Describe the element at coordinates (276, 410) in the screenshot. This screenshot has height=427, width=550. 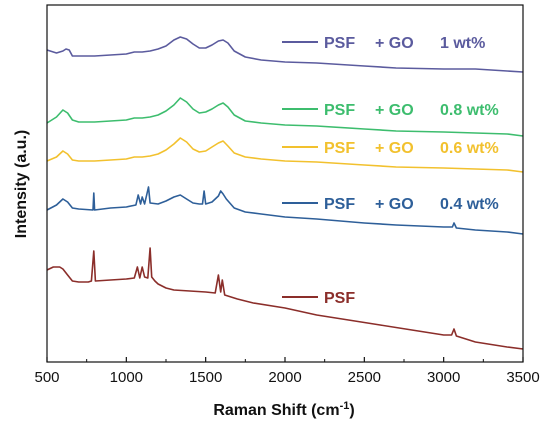
I see `x-axis-title-main: Raman Shift (cm` at that location.